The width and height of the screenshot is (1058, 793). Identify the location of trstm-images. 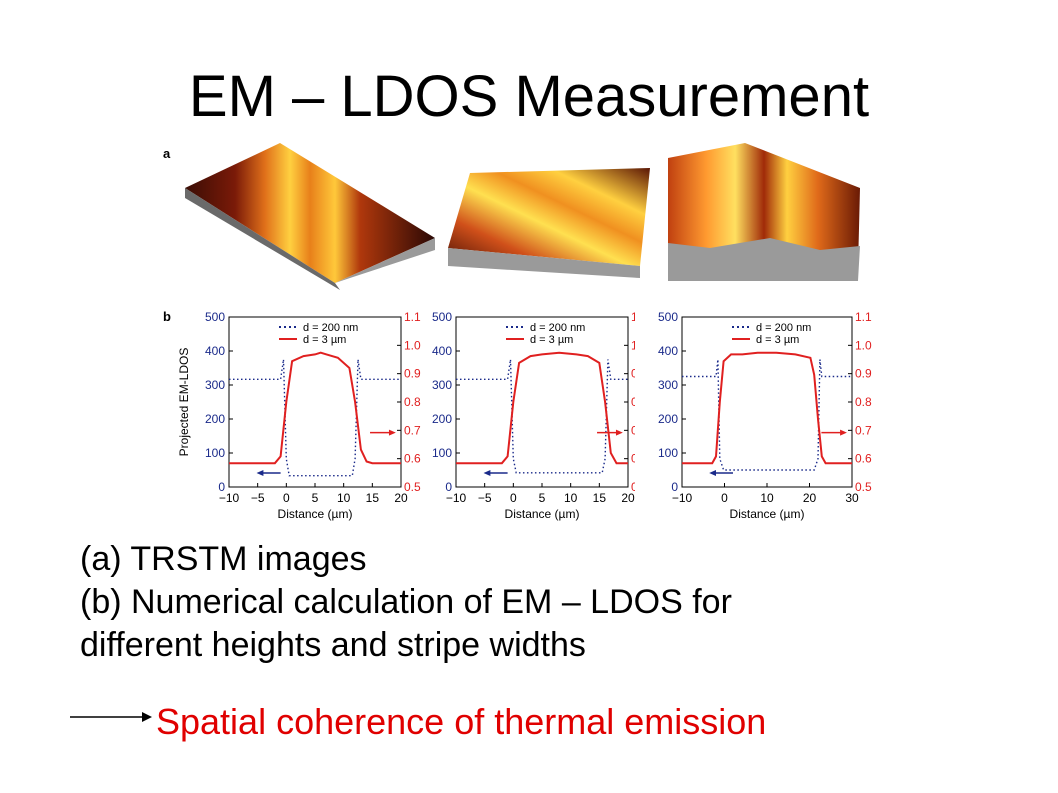
(522, 216).